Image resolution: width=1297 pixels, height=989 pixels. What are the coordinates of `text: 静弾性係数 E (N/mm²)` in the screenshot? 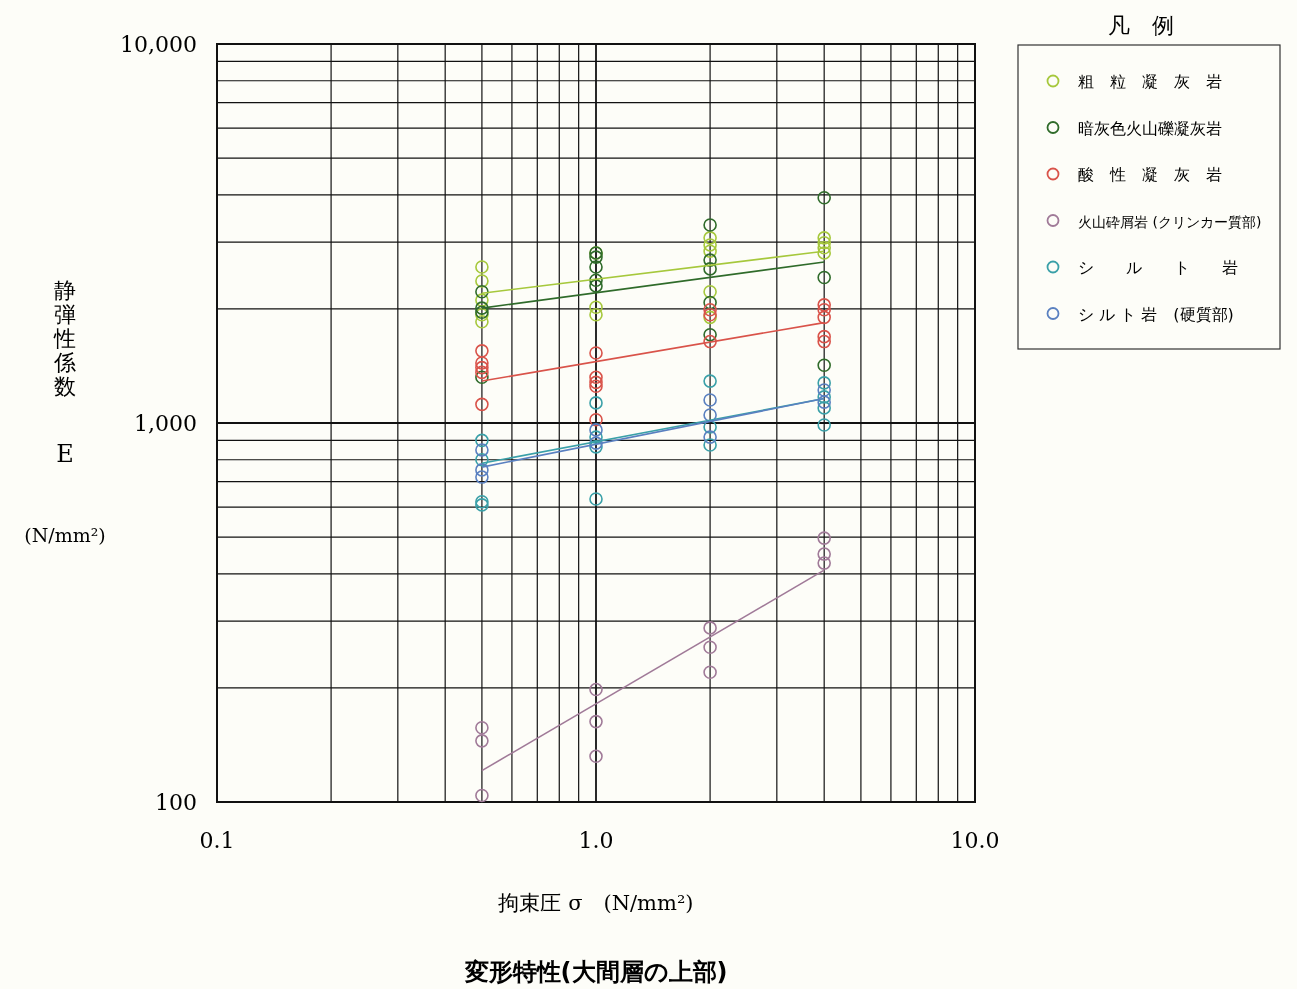 It's located at (65, 412).